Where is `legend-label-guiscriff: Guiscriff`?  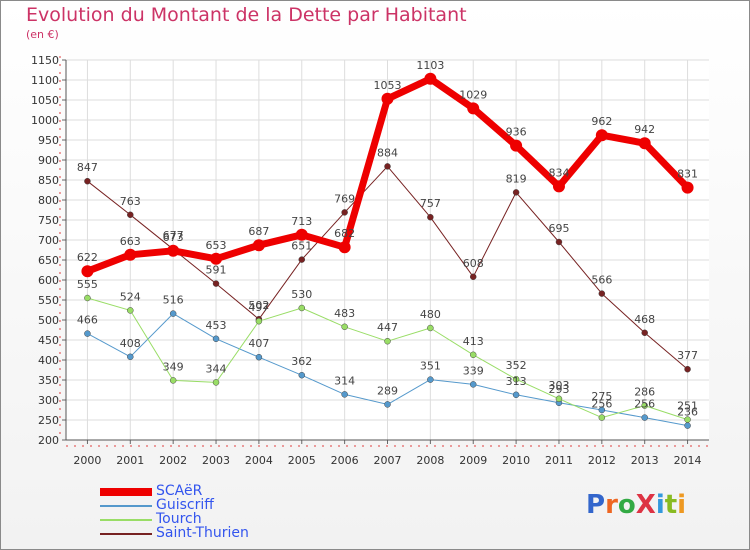 legend-label-guiscriff: Guiscriff is located at coordinates (185, 505).